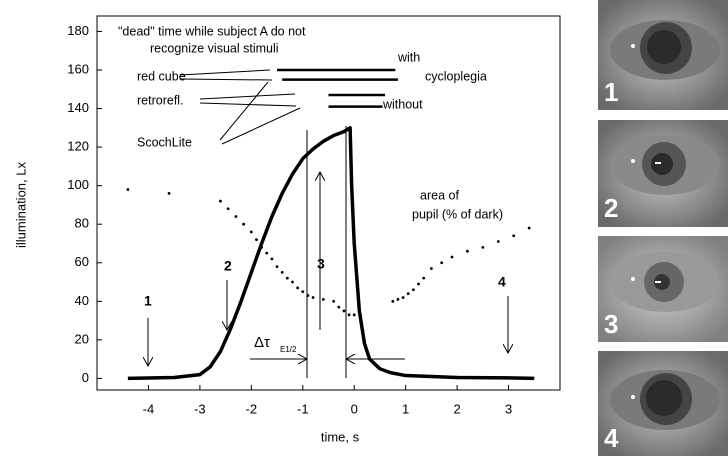 This screenshot has width=728, height=456. Describe the element at coordinates (78, 146) in the screenshot. I see `y-tick-label: 120` at that location.